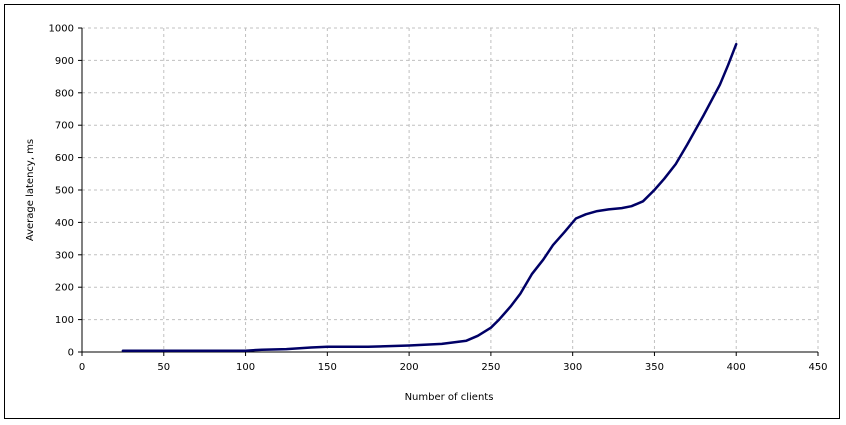  What do you see at coordinates (449, 397) in the screenshot?
I see `x-axis-label: Number of clients` at bounding box center [449, 397].